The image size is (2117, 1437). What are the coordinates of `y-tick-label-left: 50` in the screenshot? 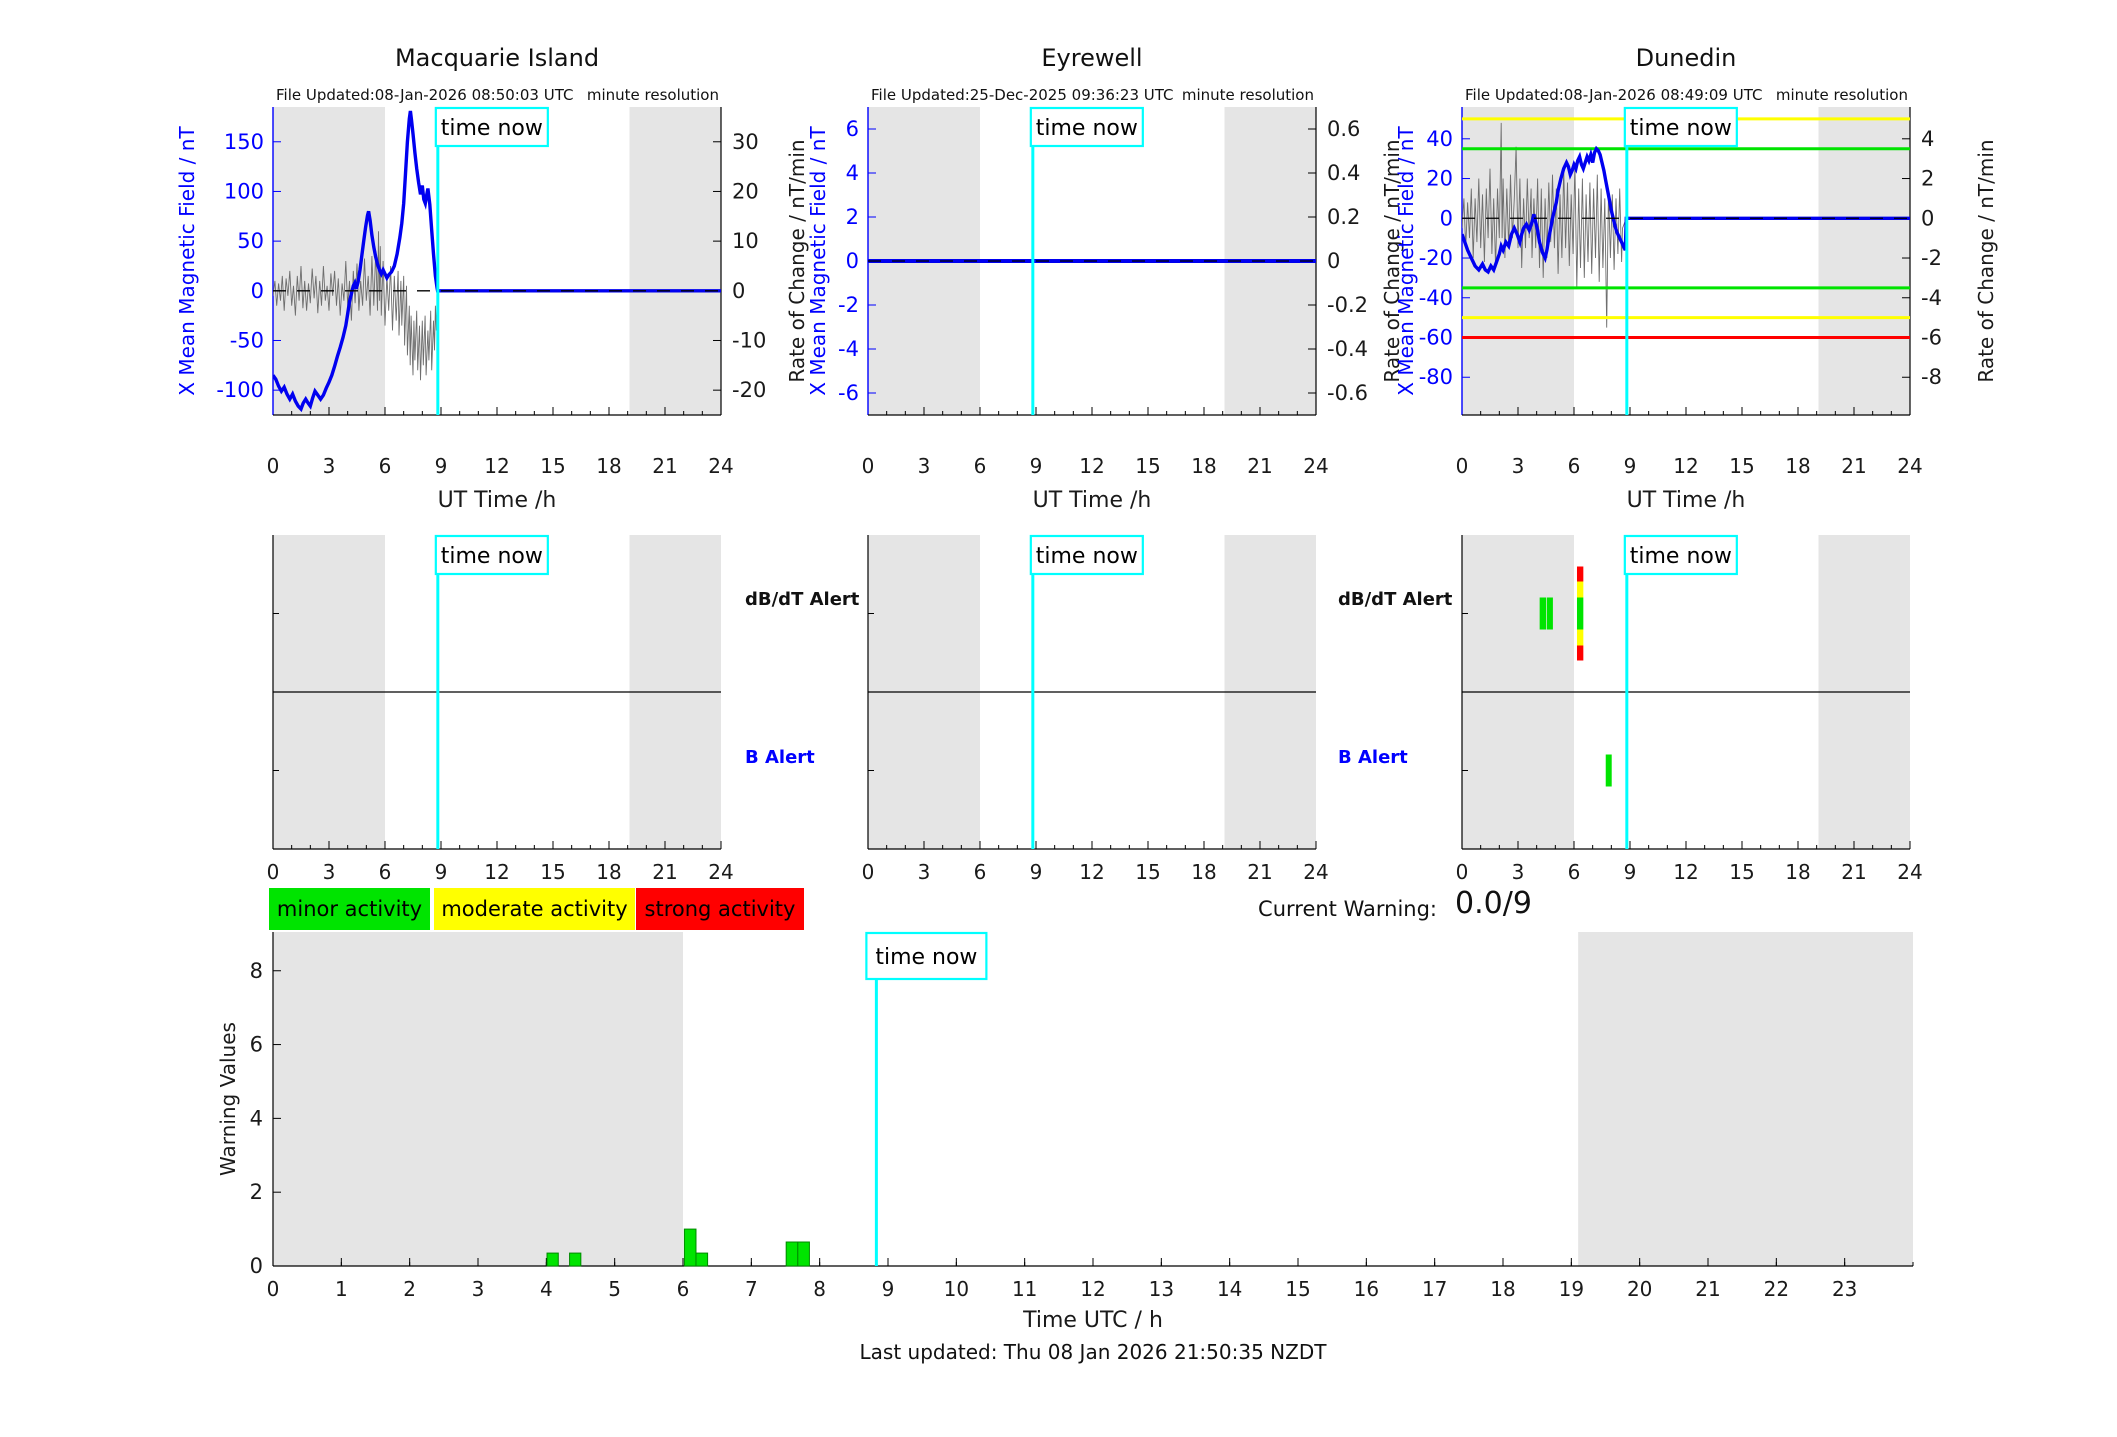 It's located at (250, 241).